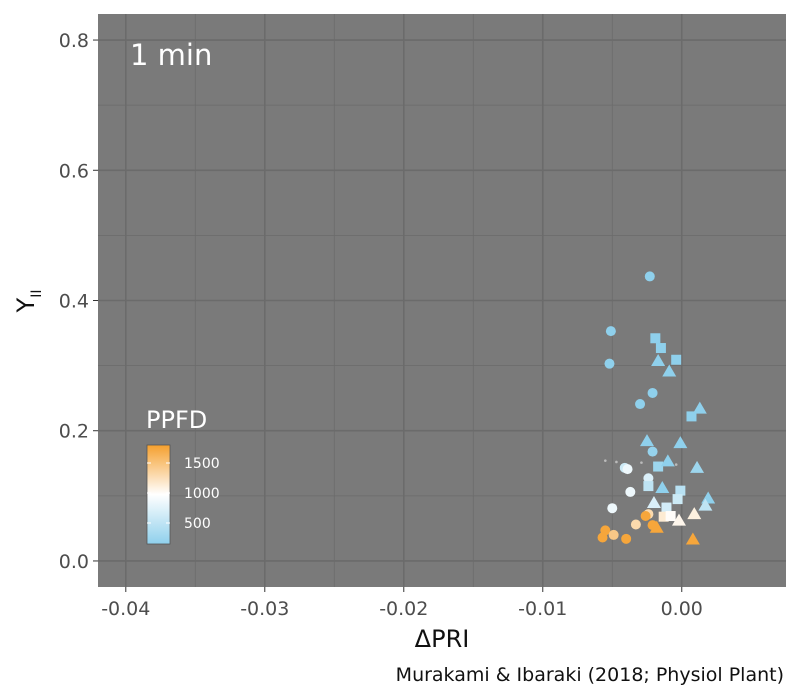  I want to click on x-tick-label: -0.01, so click(542, 609).